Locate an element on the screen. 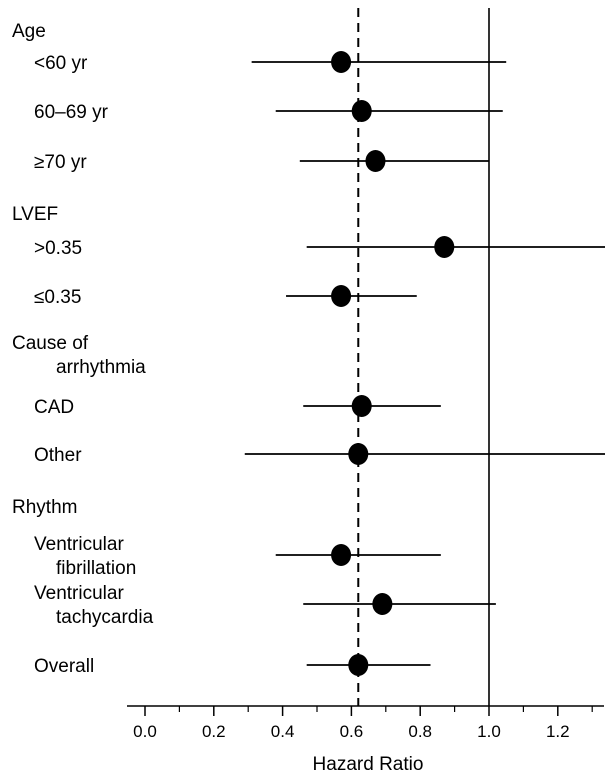 Image resolution: width=605 pixels, height=780 pixels. forest-row: Overall is located at coordinates (232, 665).